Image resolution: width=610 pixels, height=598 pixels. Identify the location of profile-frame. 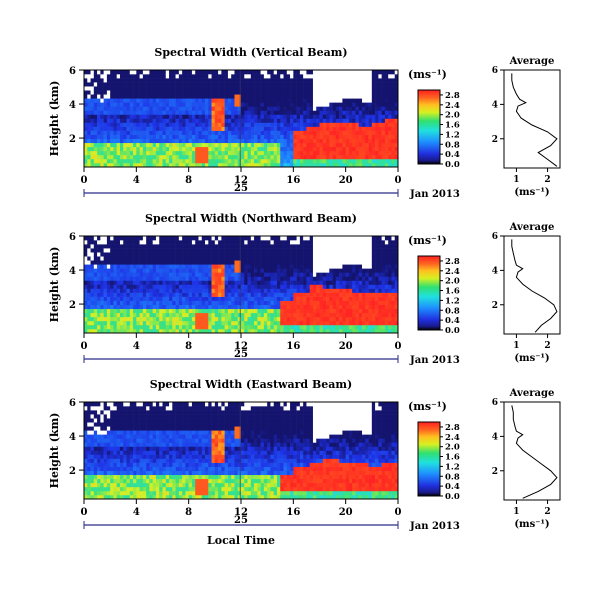
(532, 451).